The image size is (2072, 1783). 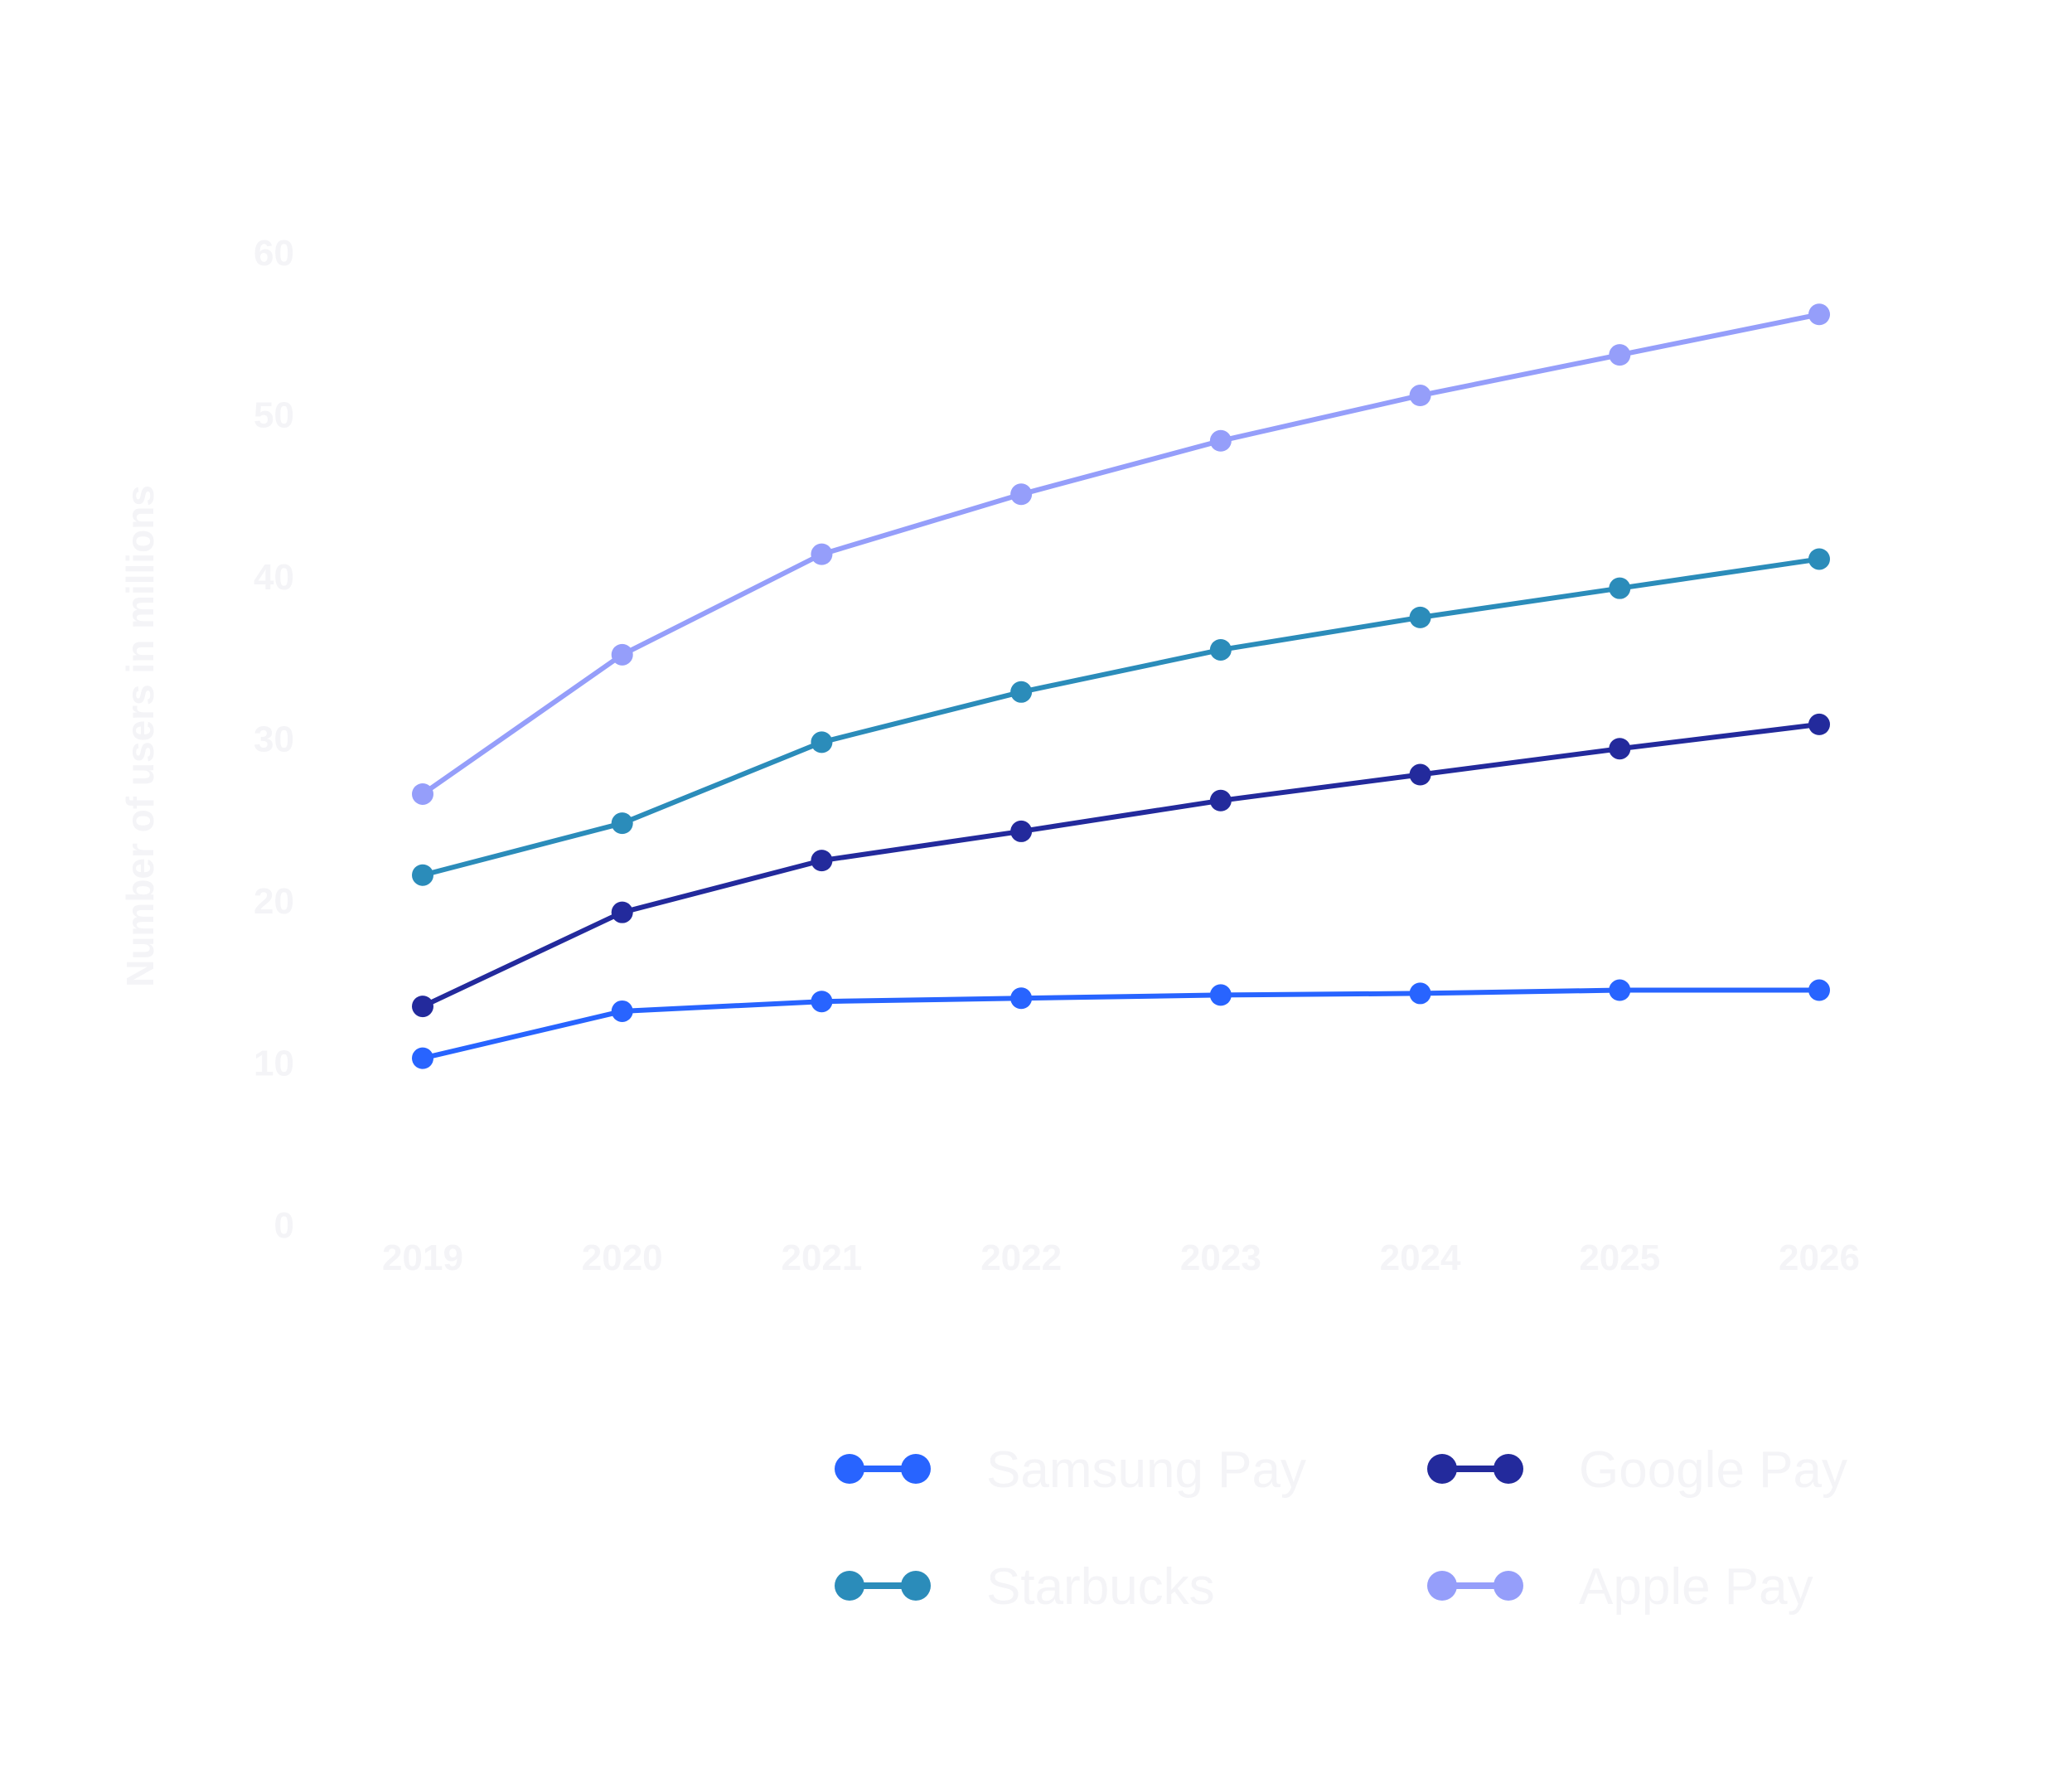 I want to click on series-samsung-pay, so click(x=1121, y=1024).